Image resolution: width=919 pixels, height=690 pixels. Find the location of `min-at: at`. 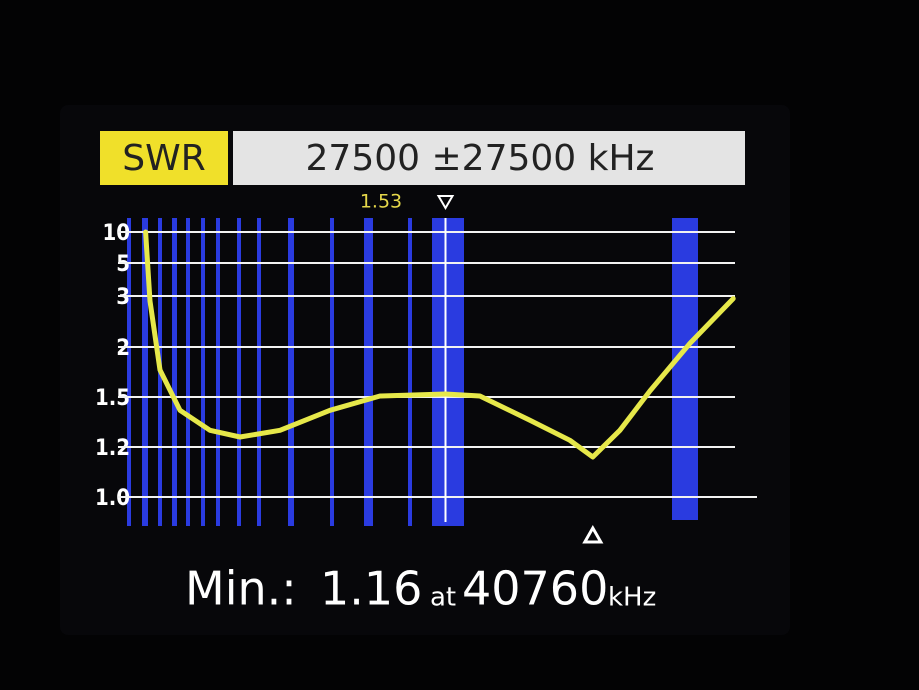

min-at: at is located at coordinates (443, 598).